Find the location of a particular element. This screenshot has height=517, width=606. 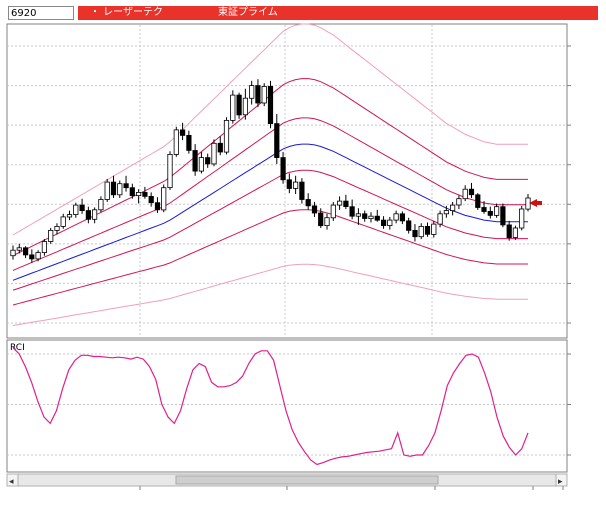

stock-code-field: 6920 is located at coordinates (41, 13).